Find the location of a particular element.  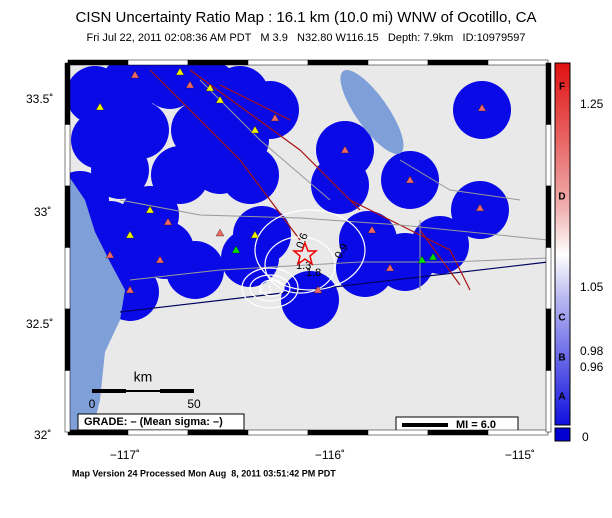

grade-letter: D is located at coordinates (561, 197).